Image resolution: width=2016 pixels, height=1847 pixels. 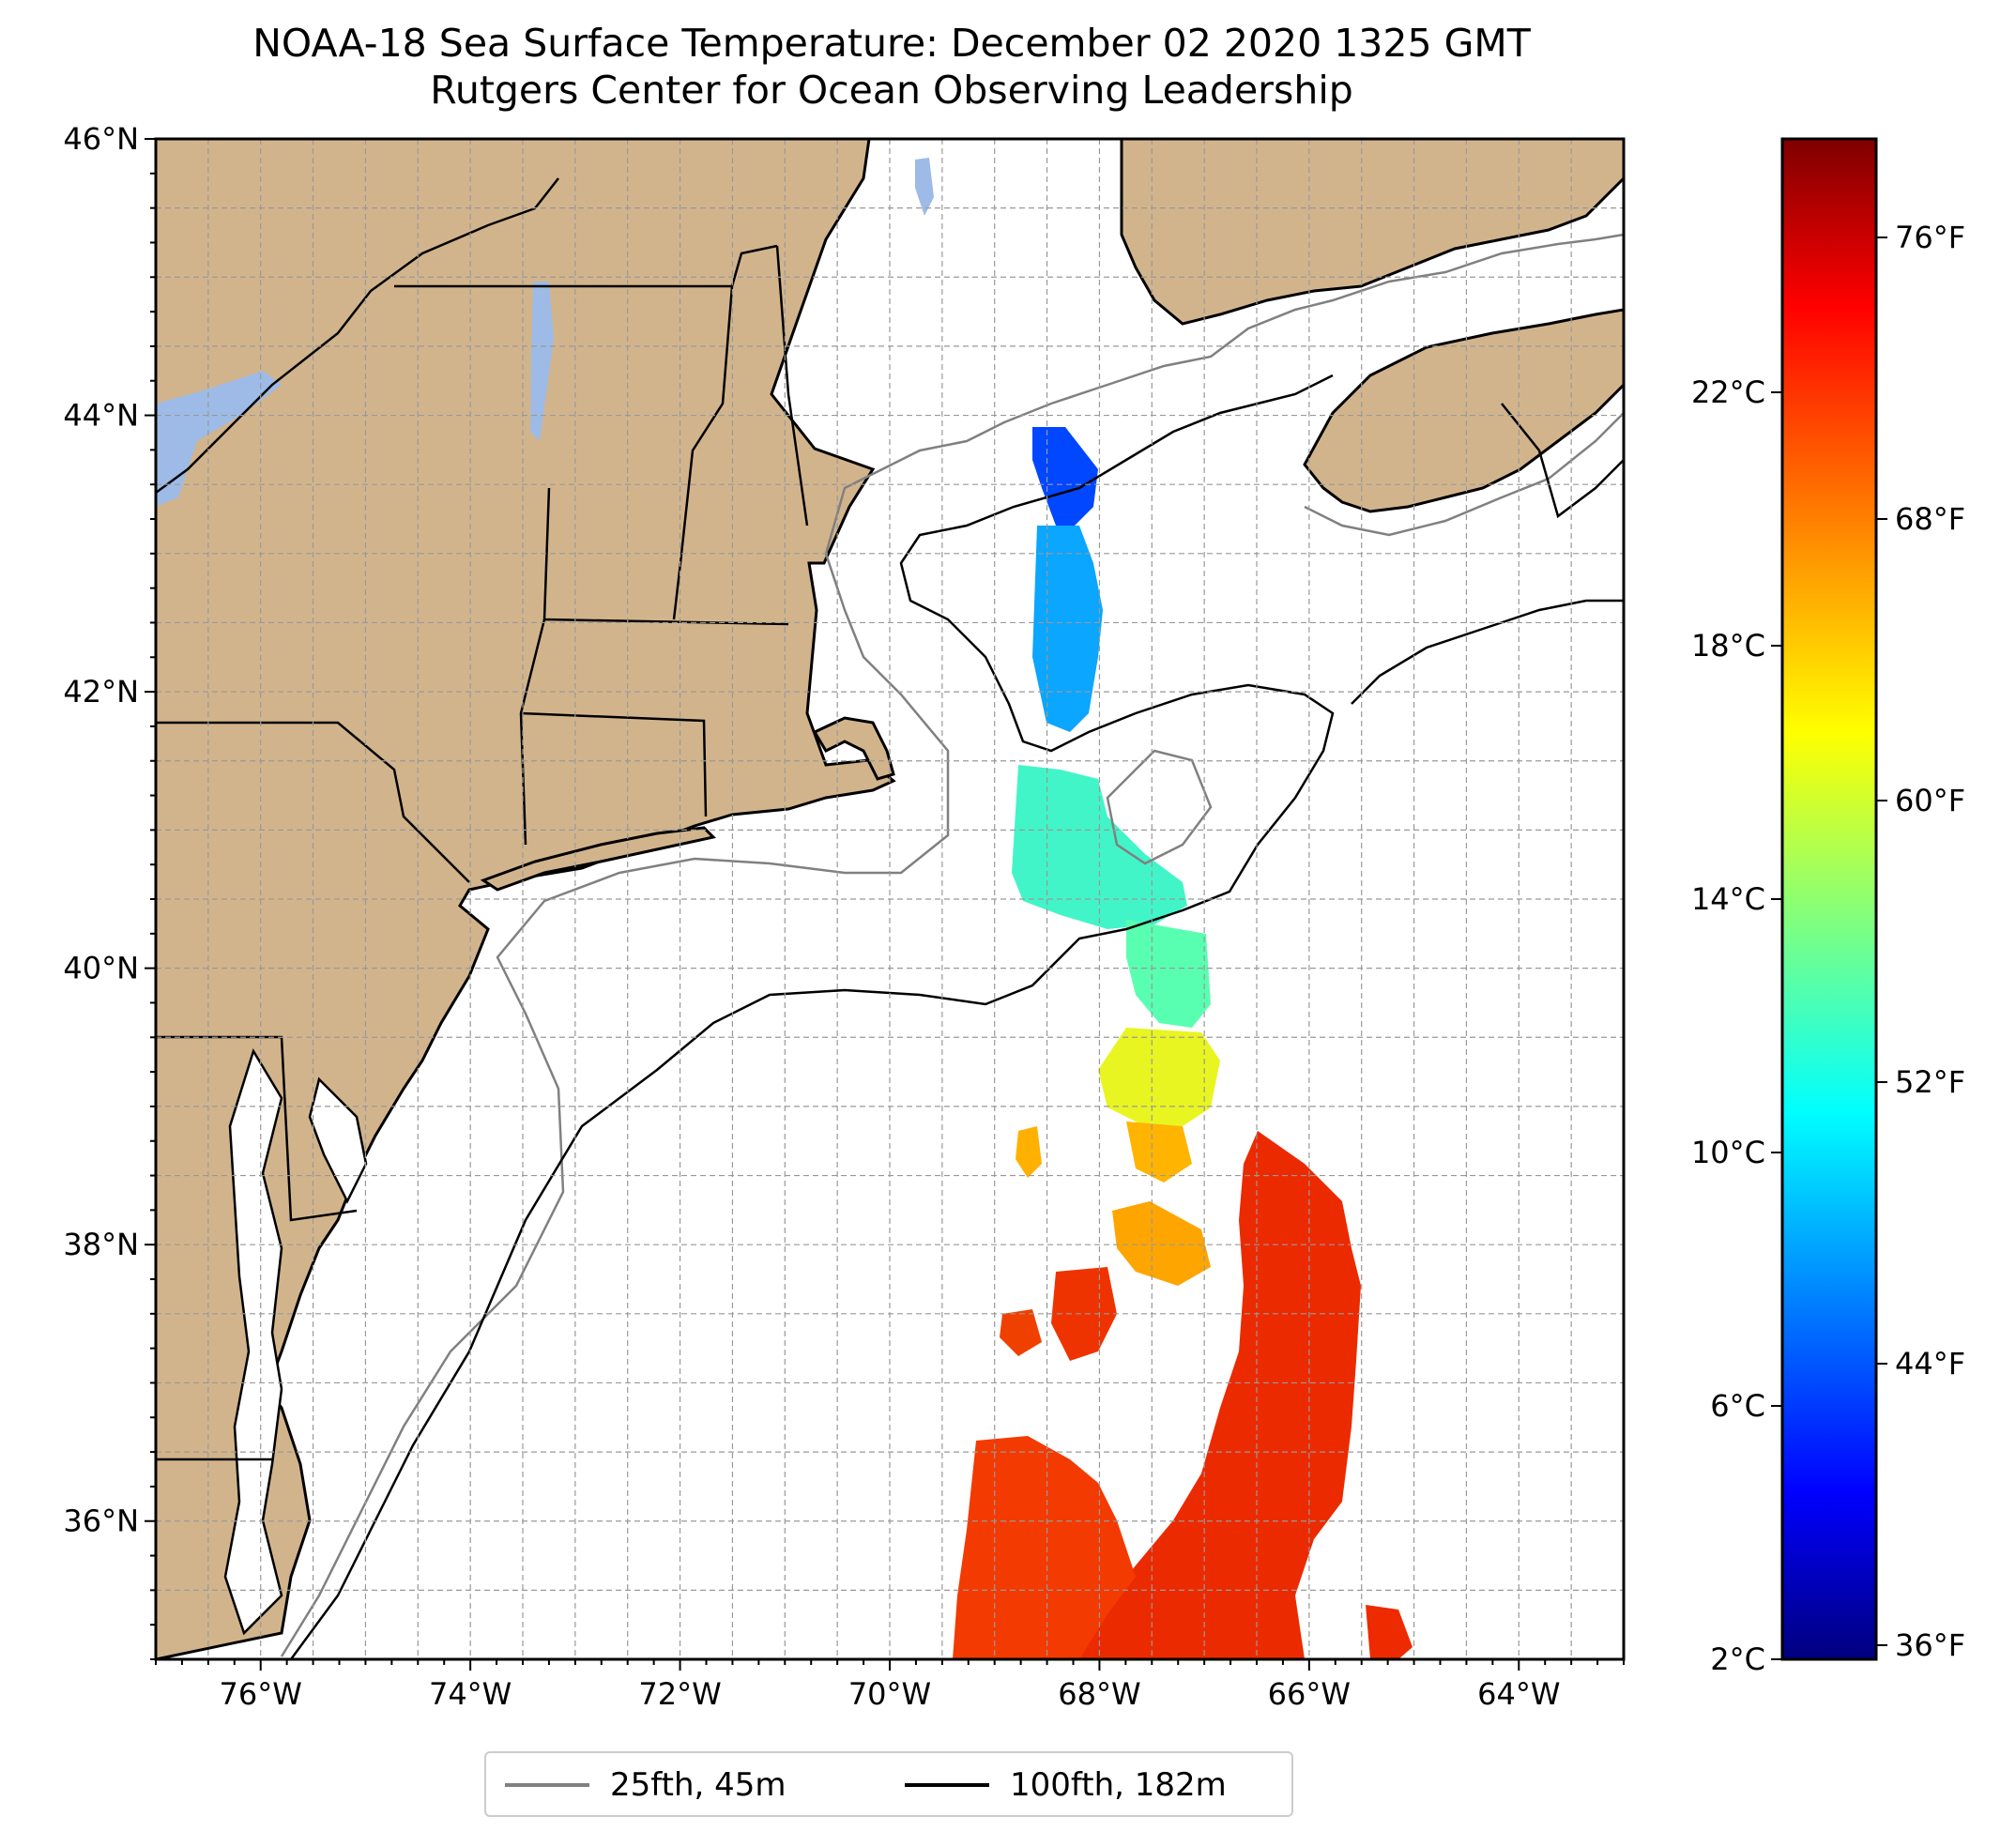 I want to click on lon-tick-label: 68°W, so click(x=1099, y=1694).